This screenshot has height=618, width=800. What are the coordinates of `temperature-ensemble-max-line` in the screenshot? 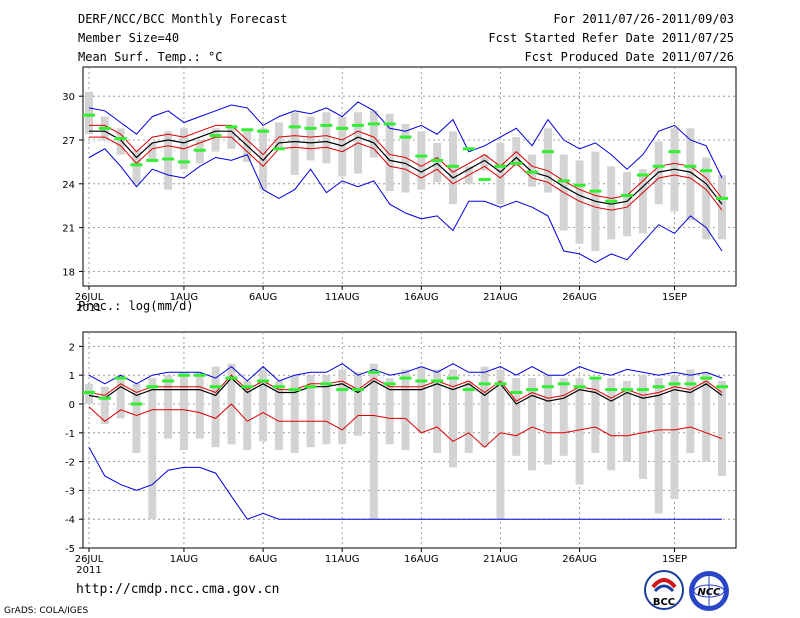 It's located at (405, 140).